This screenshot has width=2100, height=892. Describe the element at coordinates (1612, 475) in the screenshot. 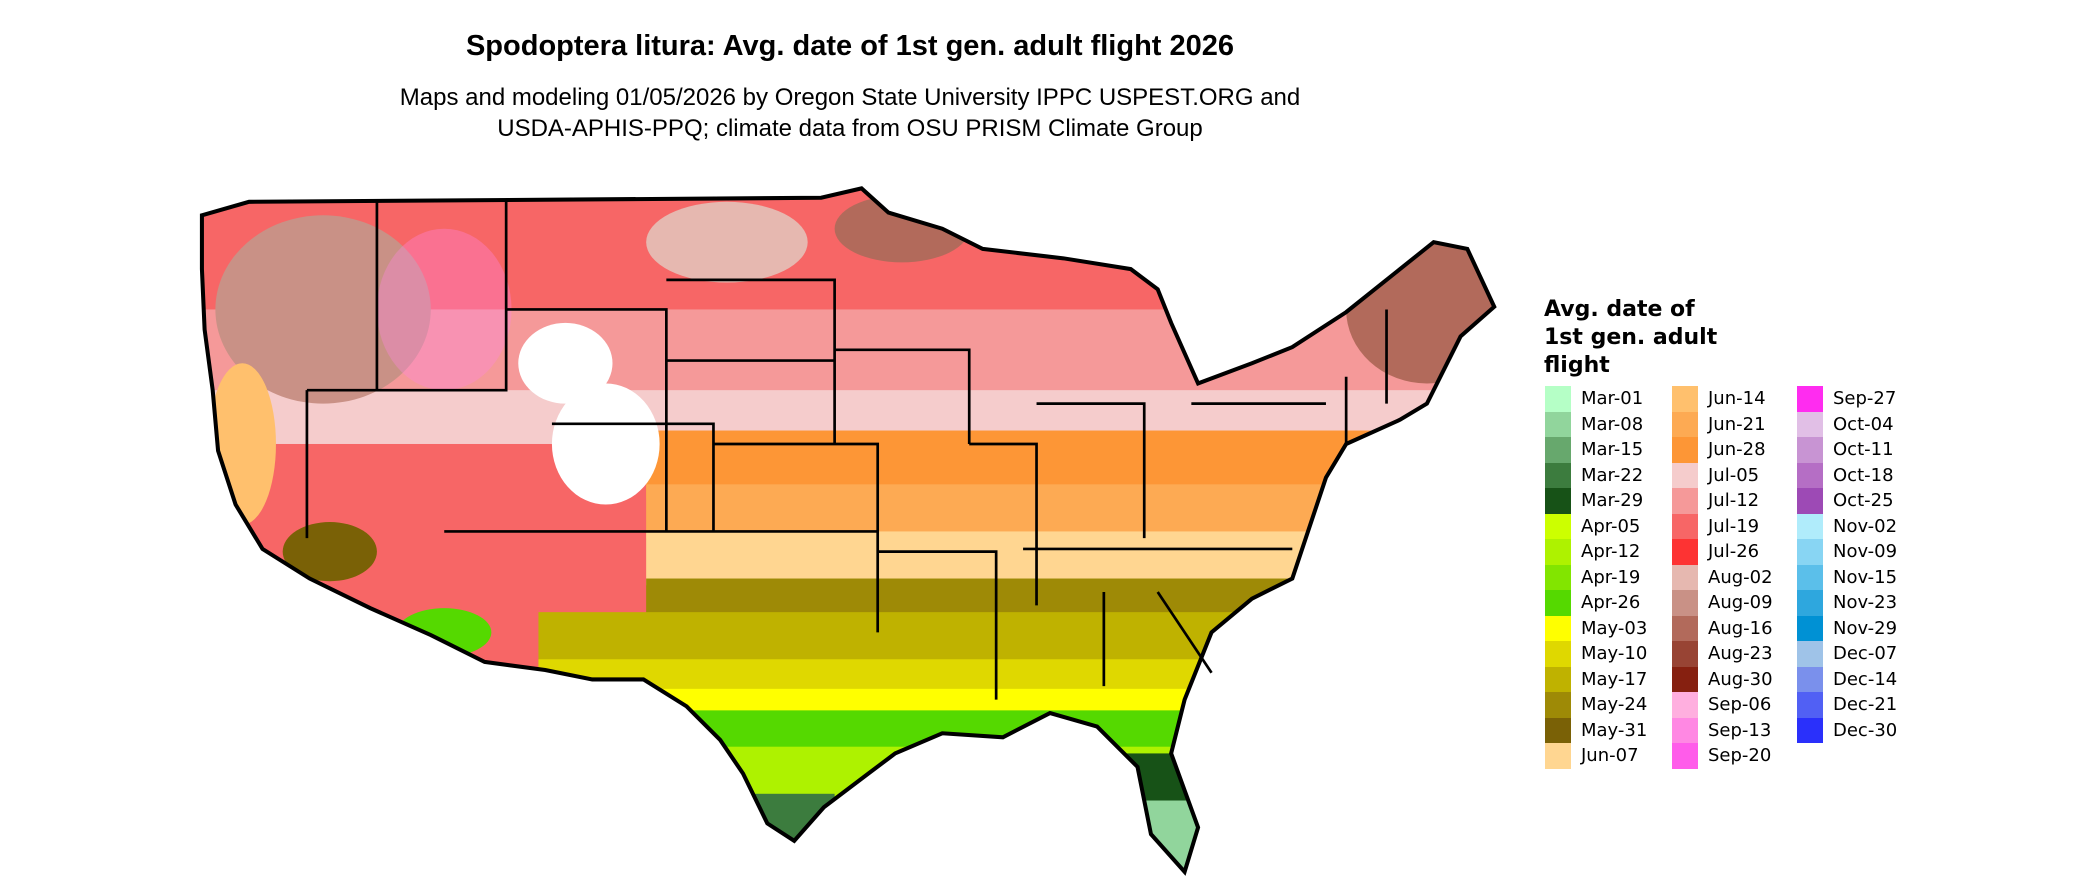

I see `legend-label: Mar-22` at that location.